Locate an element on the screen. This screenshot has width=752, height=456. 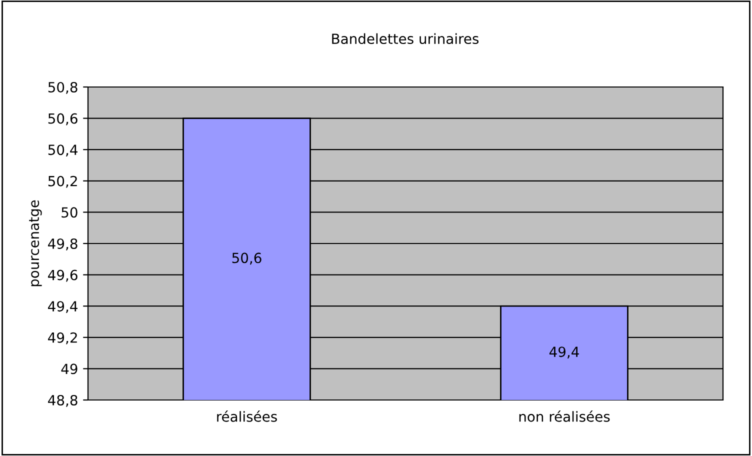
y-tick-label: 50,2 is located at coordinates (62, 182).